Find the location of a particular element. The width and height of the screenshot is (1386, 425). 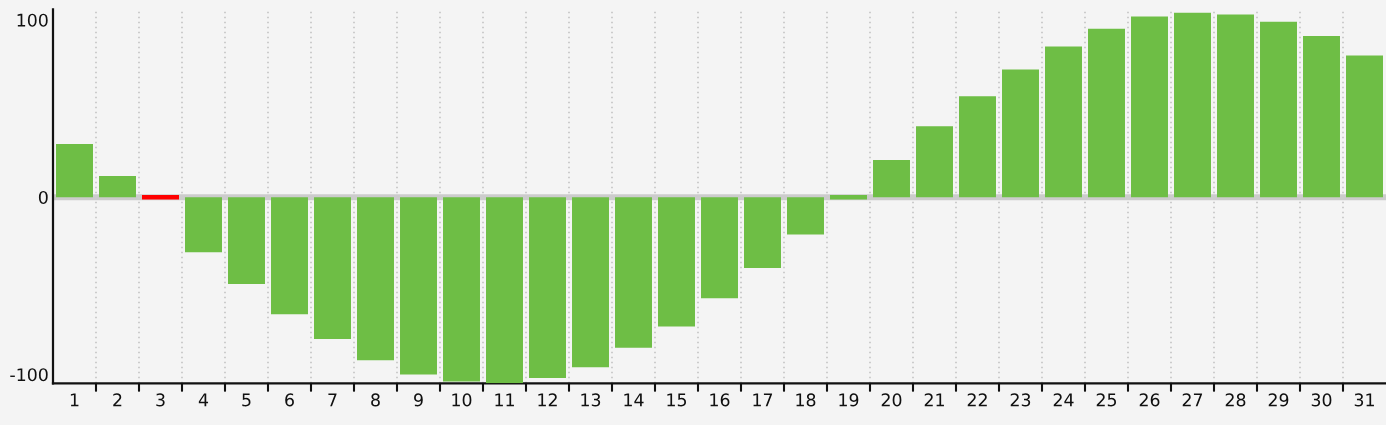

x-tick-label: 28 is located at coordinates (1235, 400).